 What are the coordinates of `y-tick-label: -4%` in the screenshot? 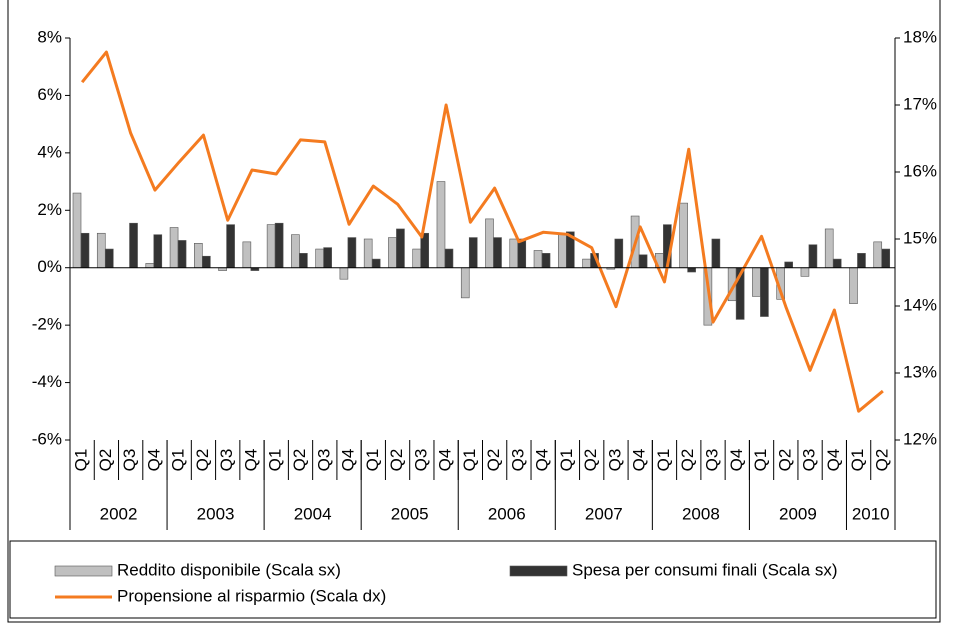 It's located at (47, 381).